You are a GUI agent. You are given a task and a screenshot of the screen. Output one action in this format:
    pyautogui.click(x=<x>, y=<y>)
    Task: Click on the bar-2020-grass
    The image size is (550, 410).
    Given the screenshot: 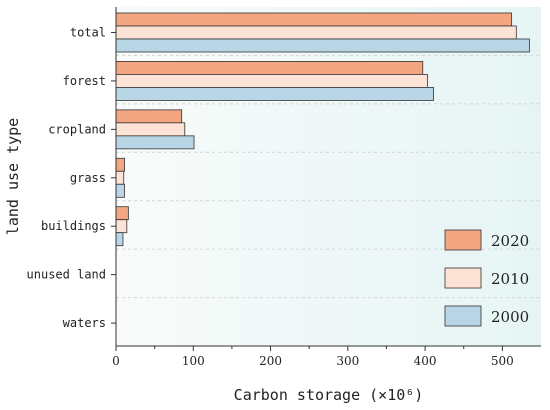 What is the action you would take?
    pyautogui.click(x=120, y=164)
    